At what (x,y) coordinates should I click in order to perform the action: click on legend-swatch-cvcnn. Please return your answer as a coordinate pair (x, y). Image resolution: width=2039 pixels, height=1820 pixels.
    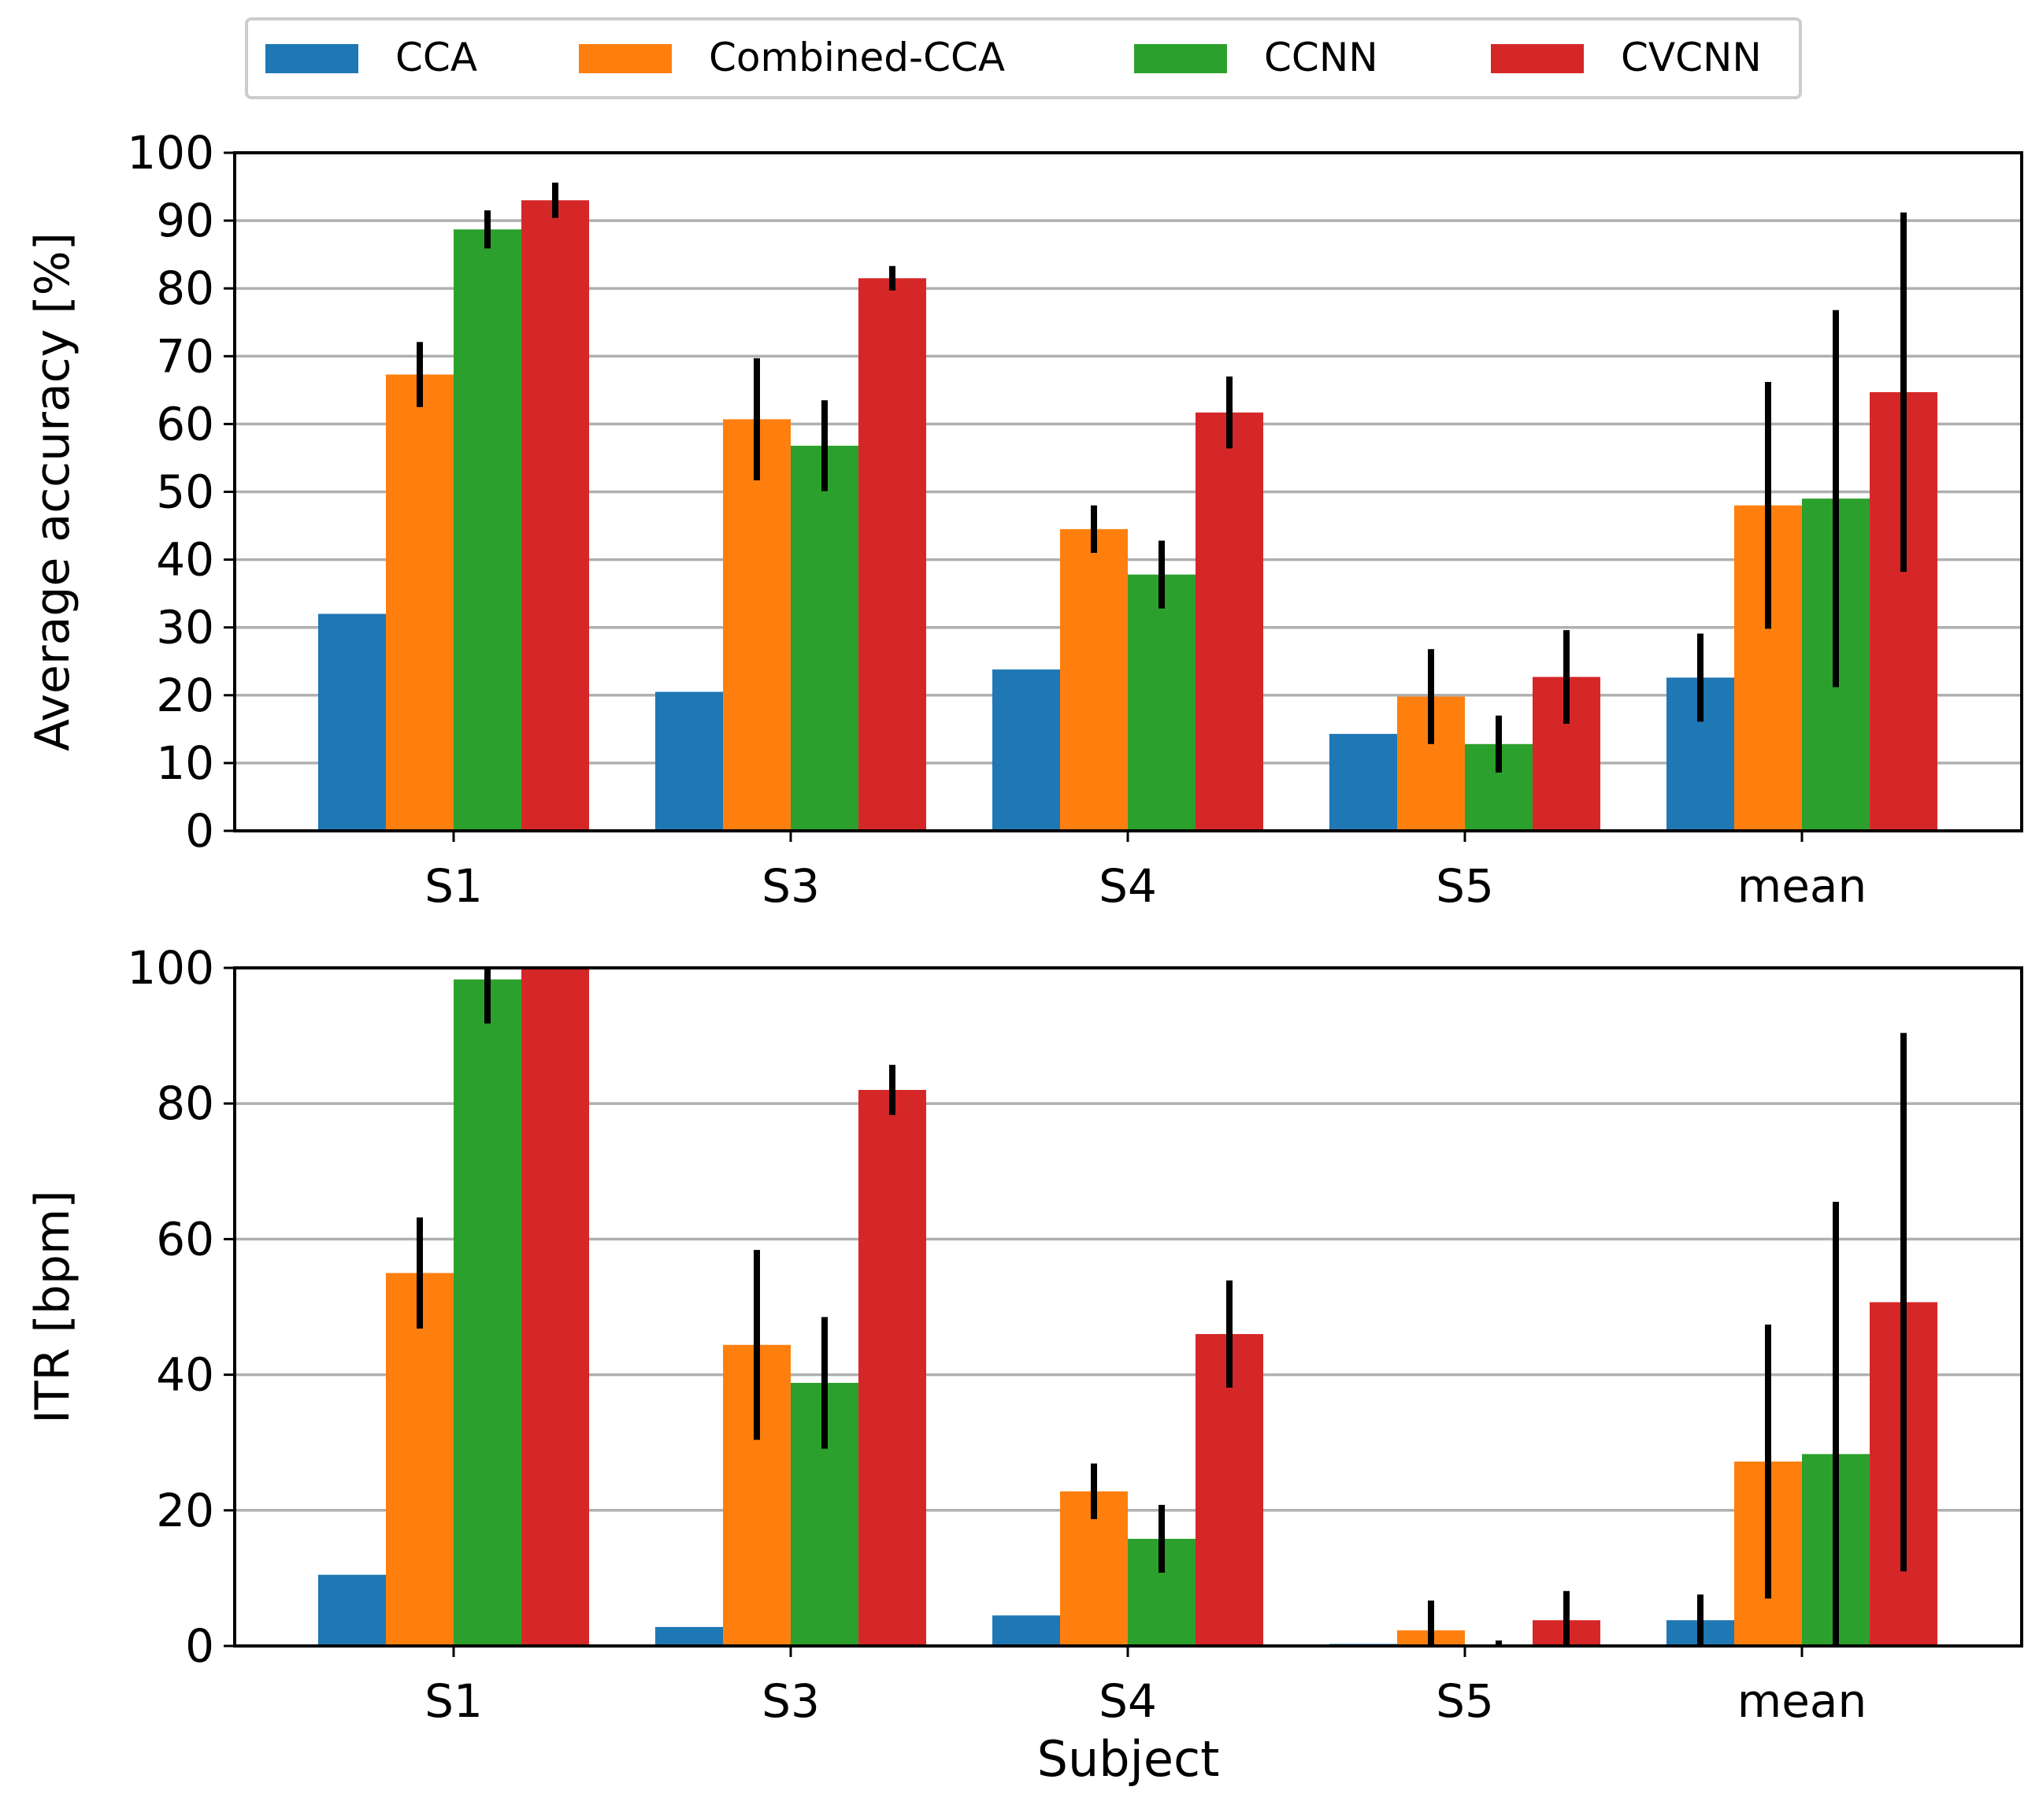
    Looking at the image, I should click on (1537, 58).